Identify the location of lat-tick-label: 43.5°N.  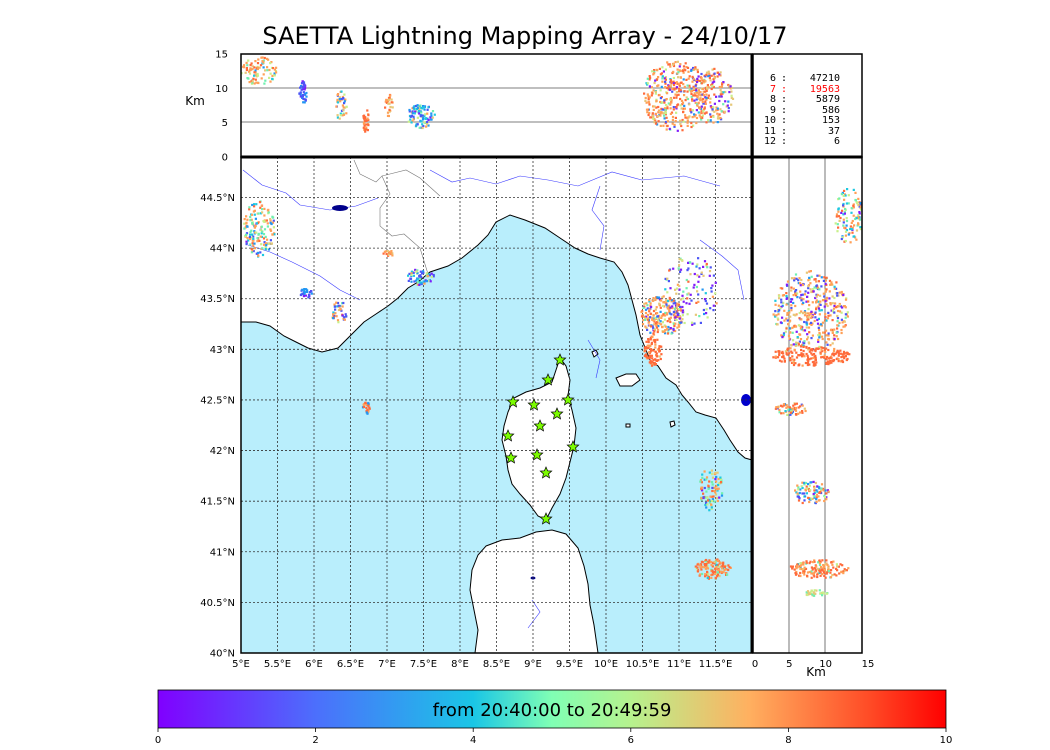
(217, 299).